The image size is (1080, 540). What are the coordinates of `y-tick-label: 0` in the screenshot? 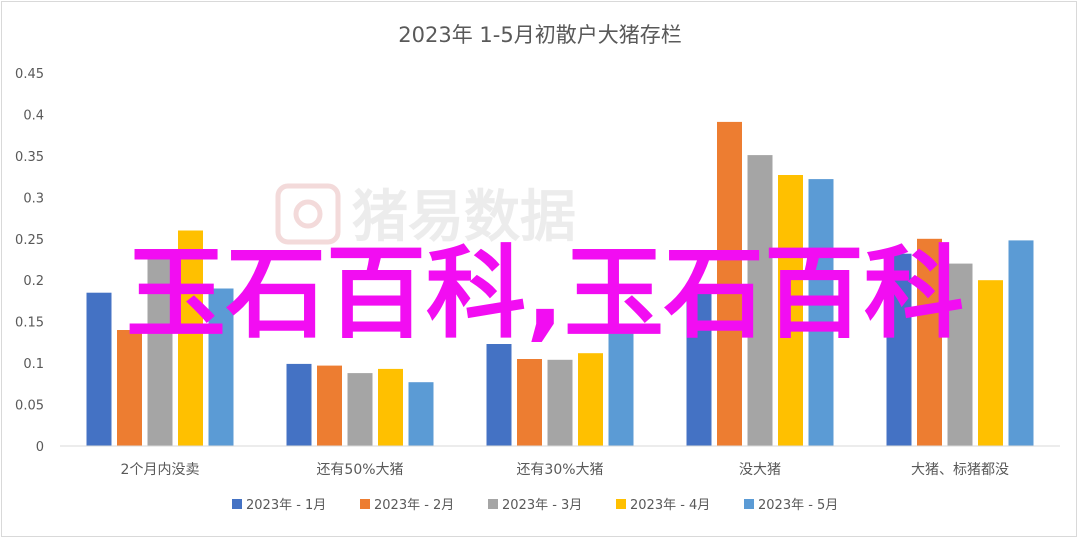 It's located at (40, 447).